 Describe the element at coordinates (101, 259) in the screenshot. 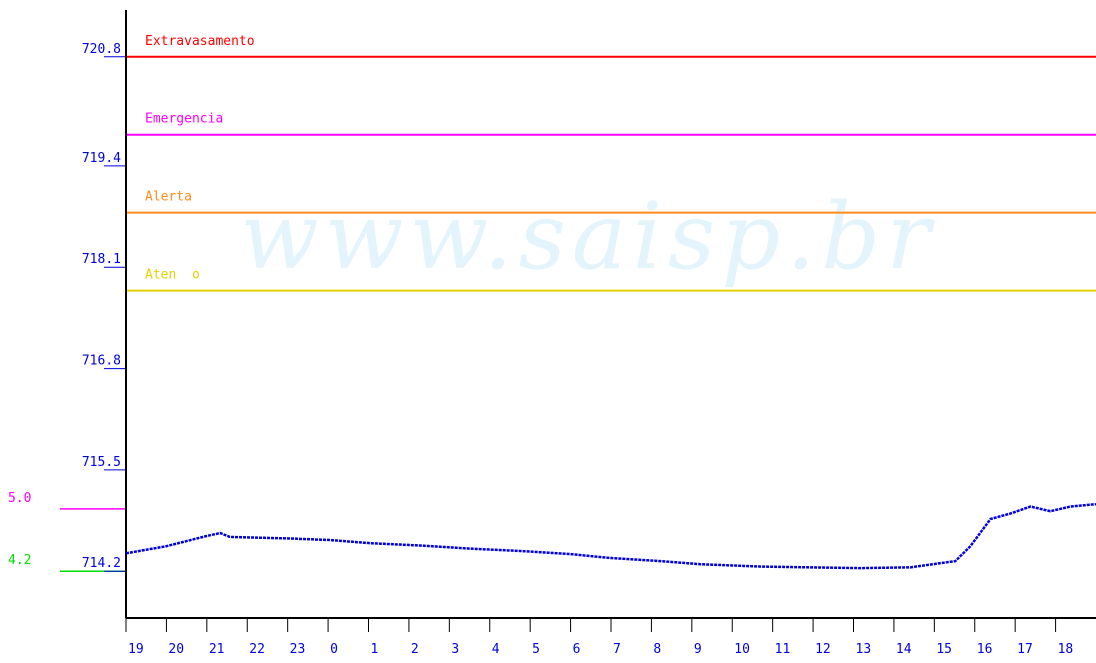

I see `y-tick-label: 718.1` at that location.